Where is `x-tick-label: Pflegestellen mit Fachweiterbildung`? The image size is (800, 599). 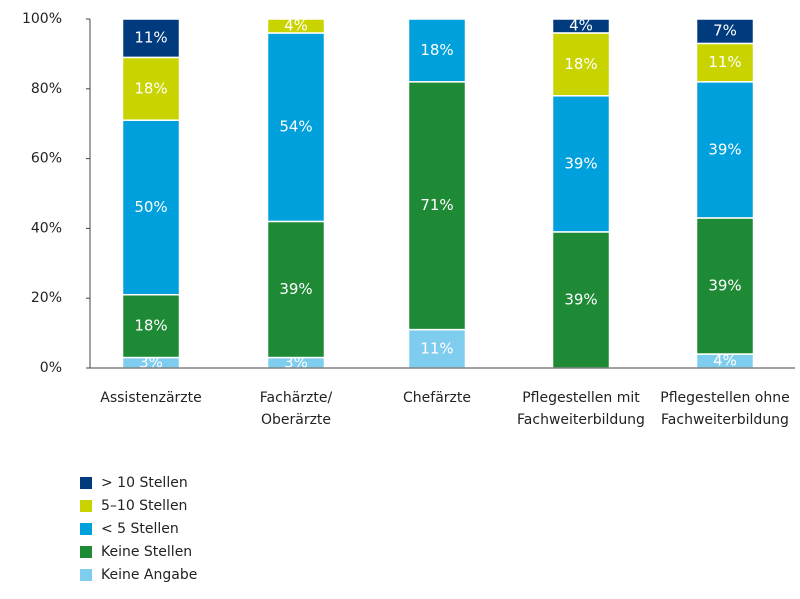 x-tick-label: Pflegestellen mit Fachweiterbildung is located at coordinates (581, 409).